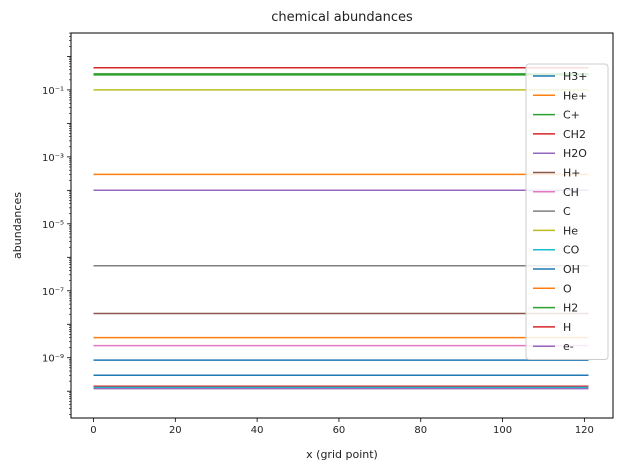 This screenshot has height=470, width=630. What do you see at coordinates (342, 17) in the screenshot?
I see `chart-title: chemical abundances` at bounding box center [342, 17].